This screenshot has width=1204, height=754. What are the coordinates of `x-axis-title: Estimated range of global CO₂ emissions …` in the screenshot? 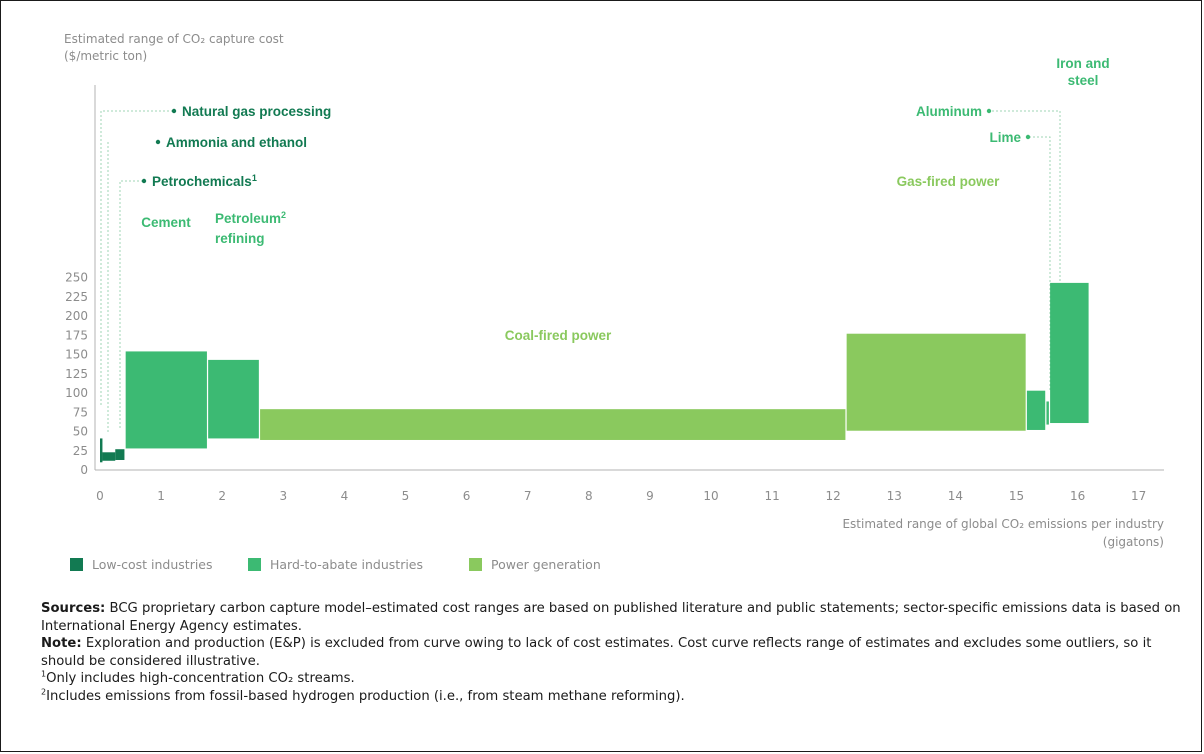 It's located at (1003, 524).